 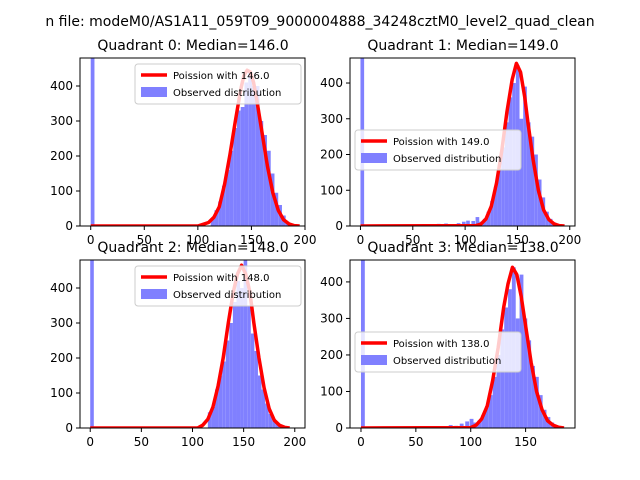 What do you see at coordinates (218, 84) in the screenshot?
I see `legend: Poission with 146.0 Observed distribution` at bounding box center [218, 84].